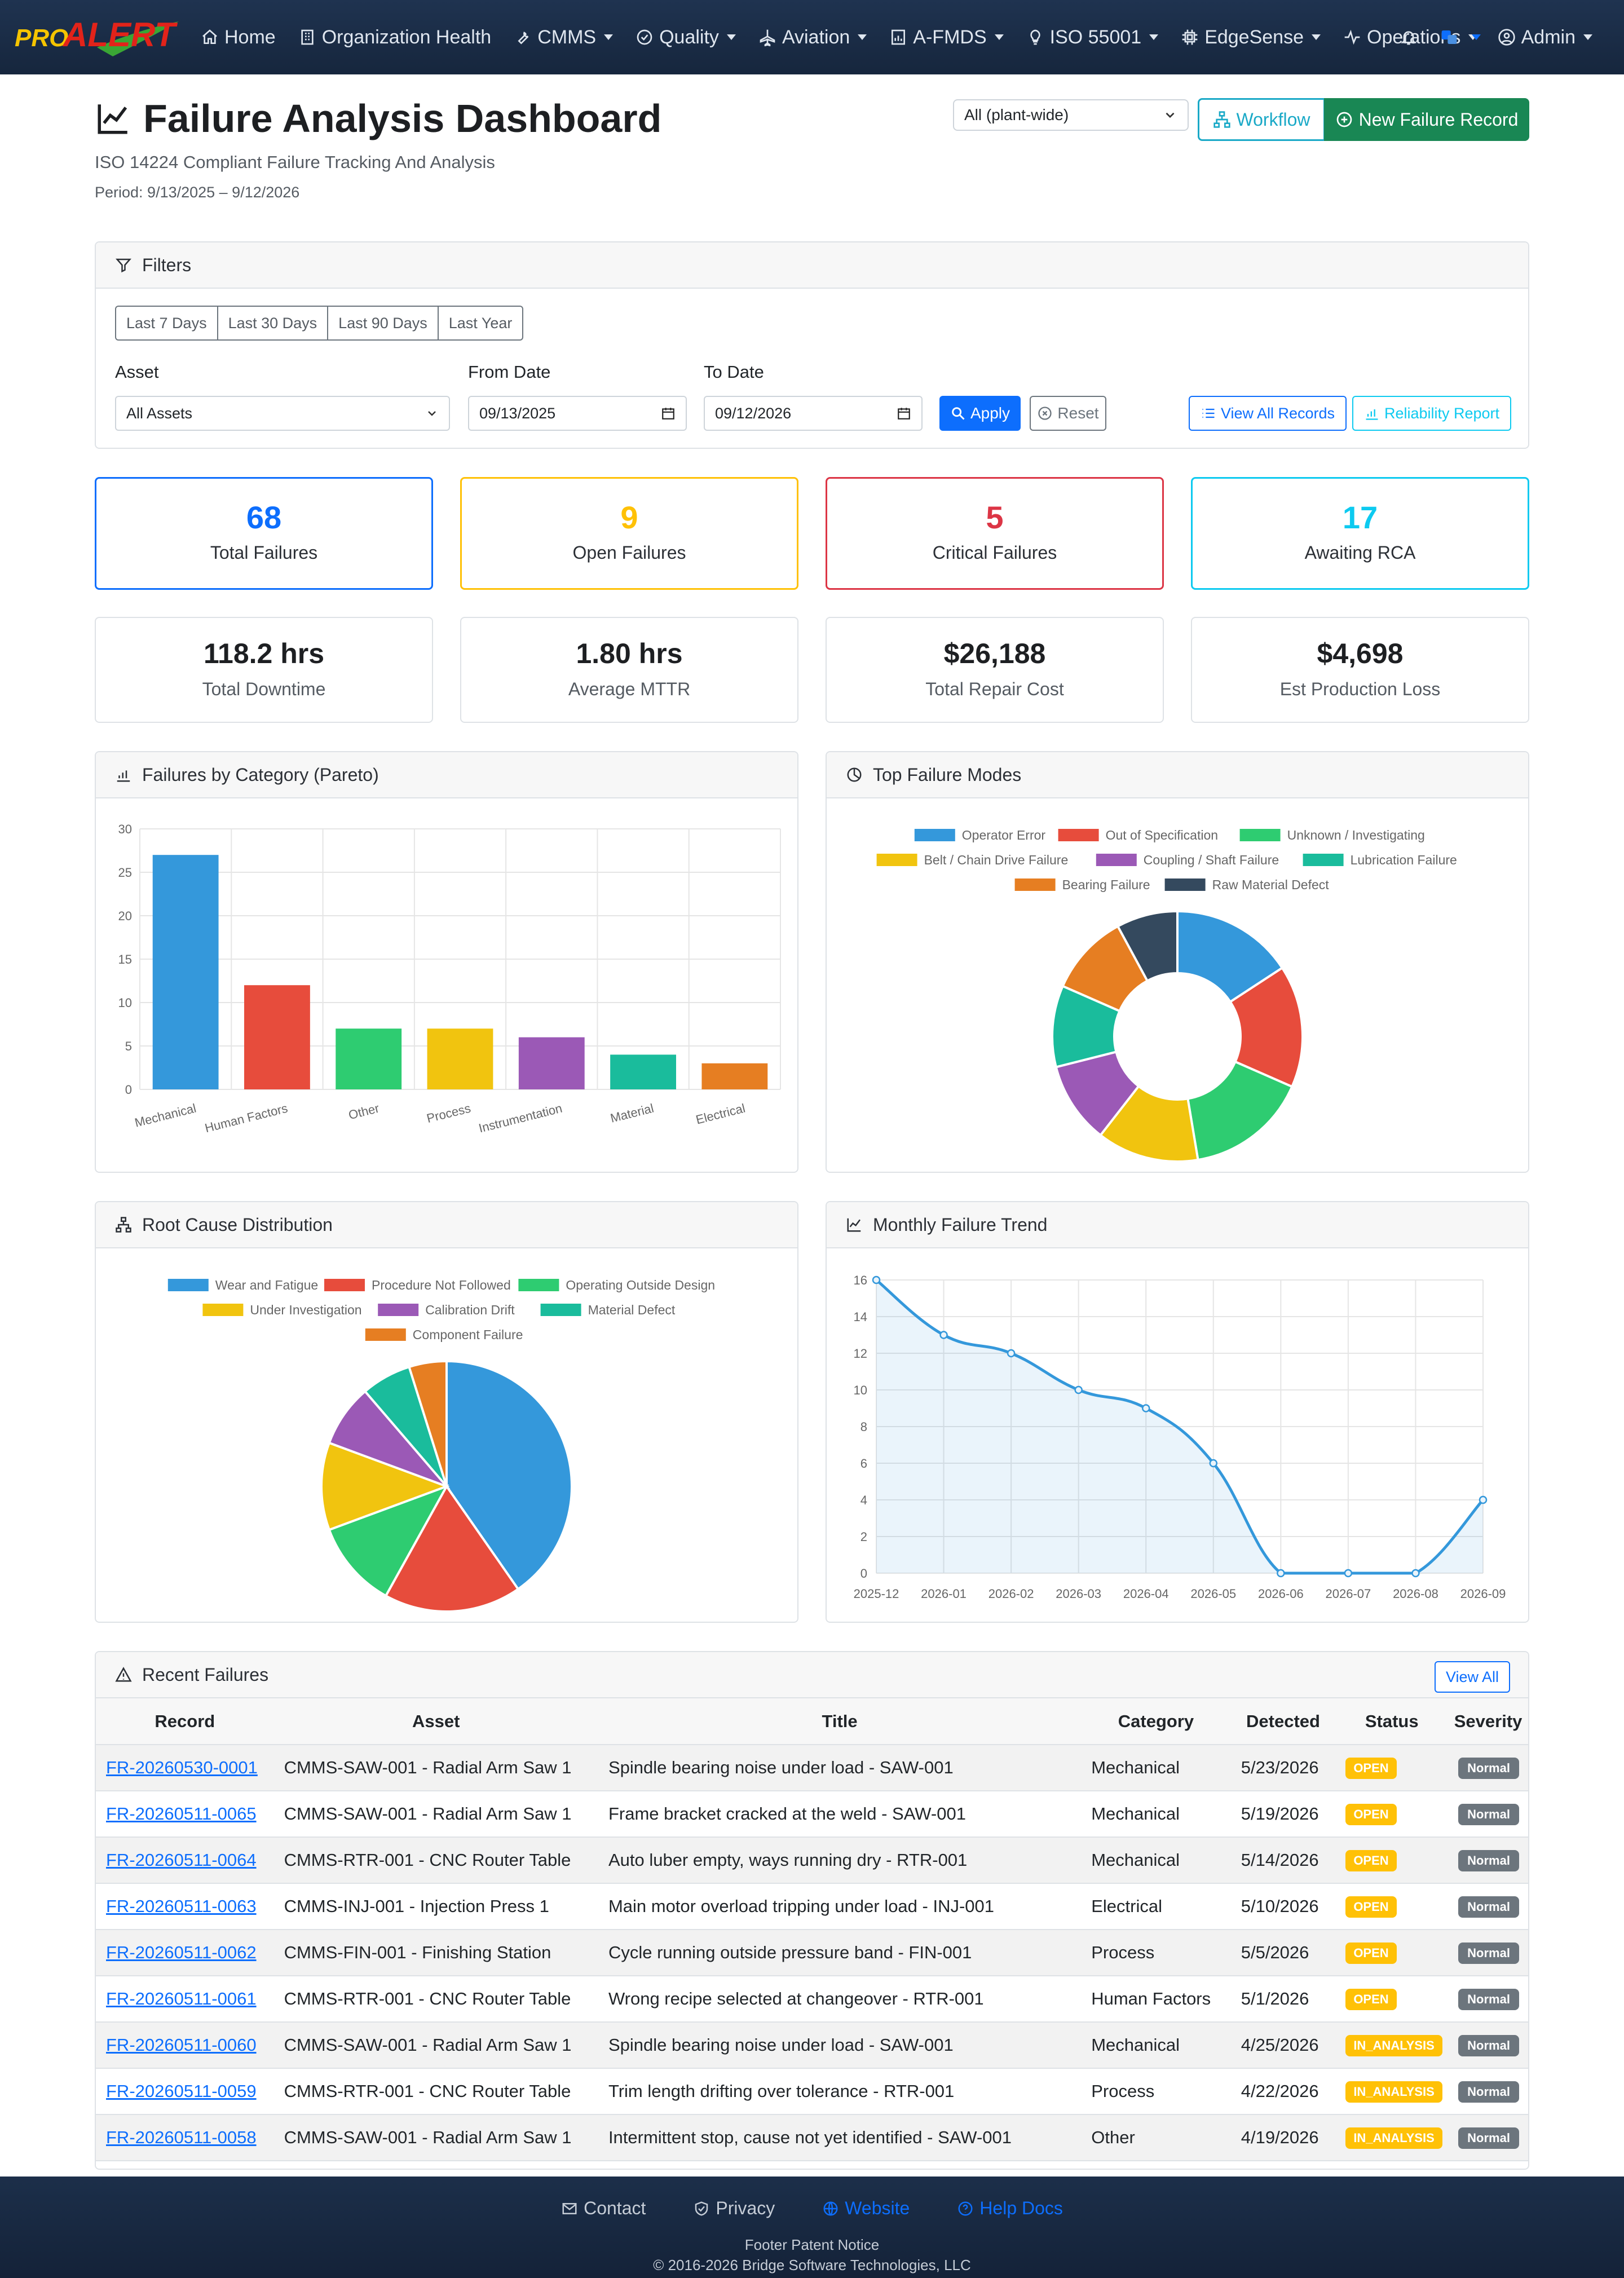 The width and height of the screenshot is (1624, 2278). I want to click on from-date-input: 09/13/2025, so click(577, 413).